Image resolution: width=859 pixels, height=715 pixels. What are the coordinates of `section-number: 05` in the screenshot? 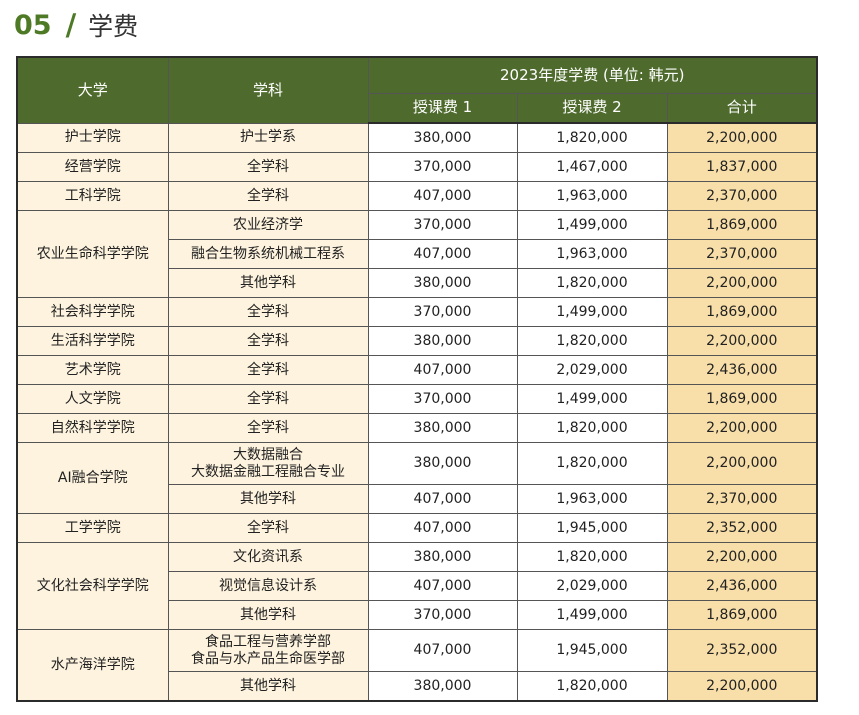 It's located at (33, 25).